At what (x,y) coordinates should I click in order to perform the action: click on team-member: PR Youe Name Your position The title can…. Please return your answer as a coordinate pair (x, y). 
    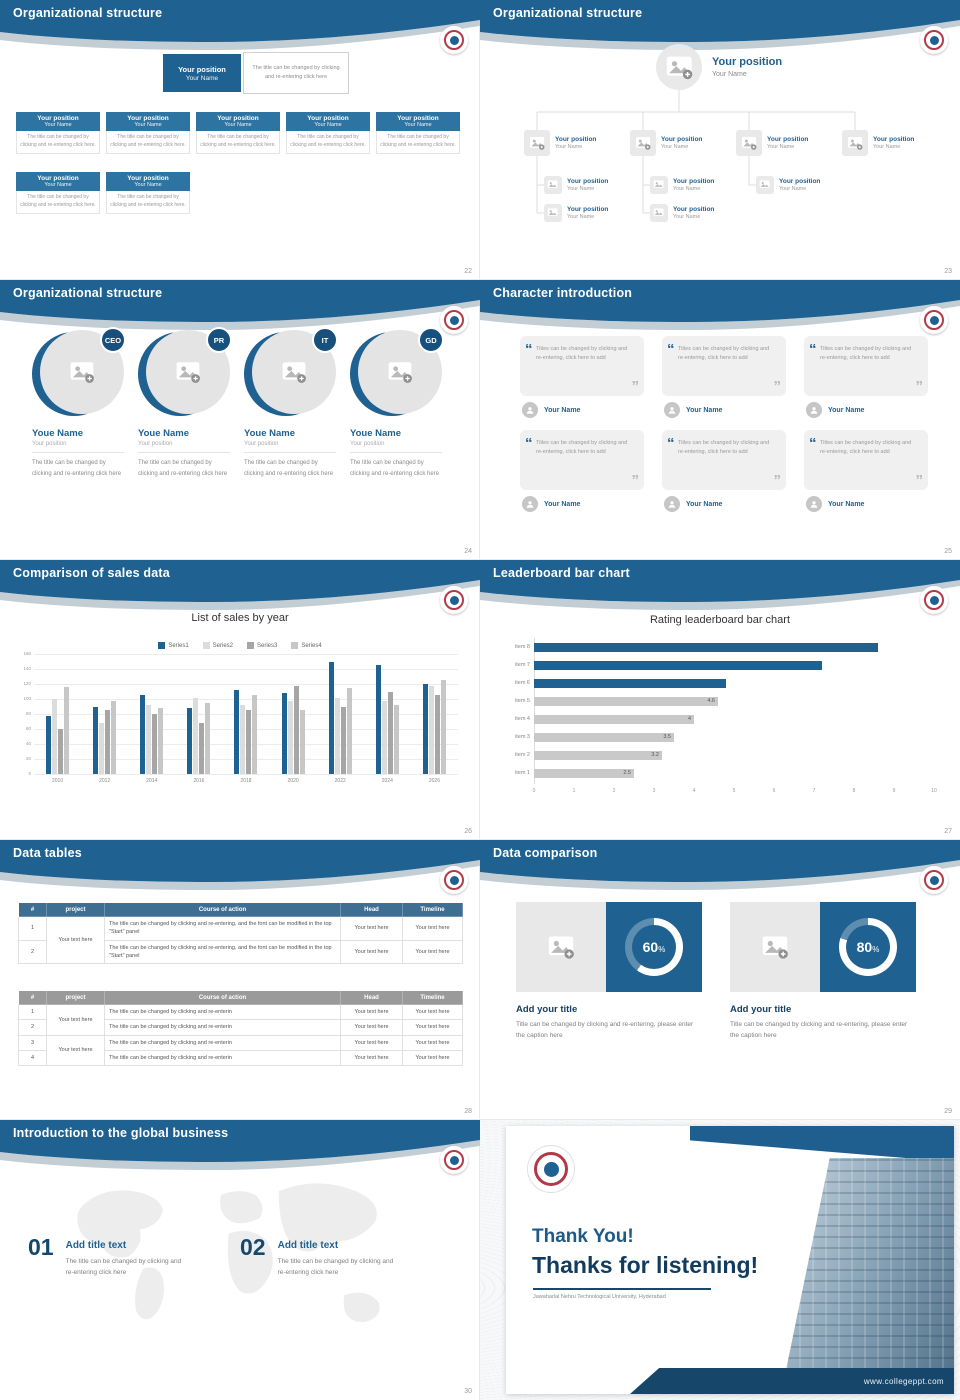
    Looking at the image, I should click on (185, 403).